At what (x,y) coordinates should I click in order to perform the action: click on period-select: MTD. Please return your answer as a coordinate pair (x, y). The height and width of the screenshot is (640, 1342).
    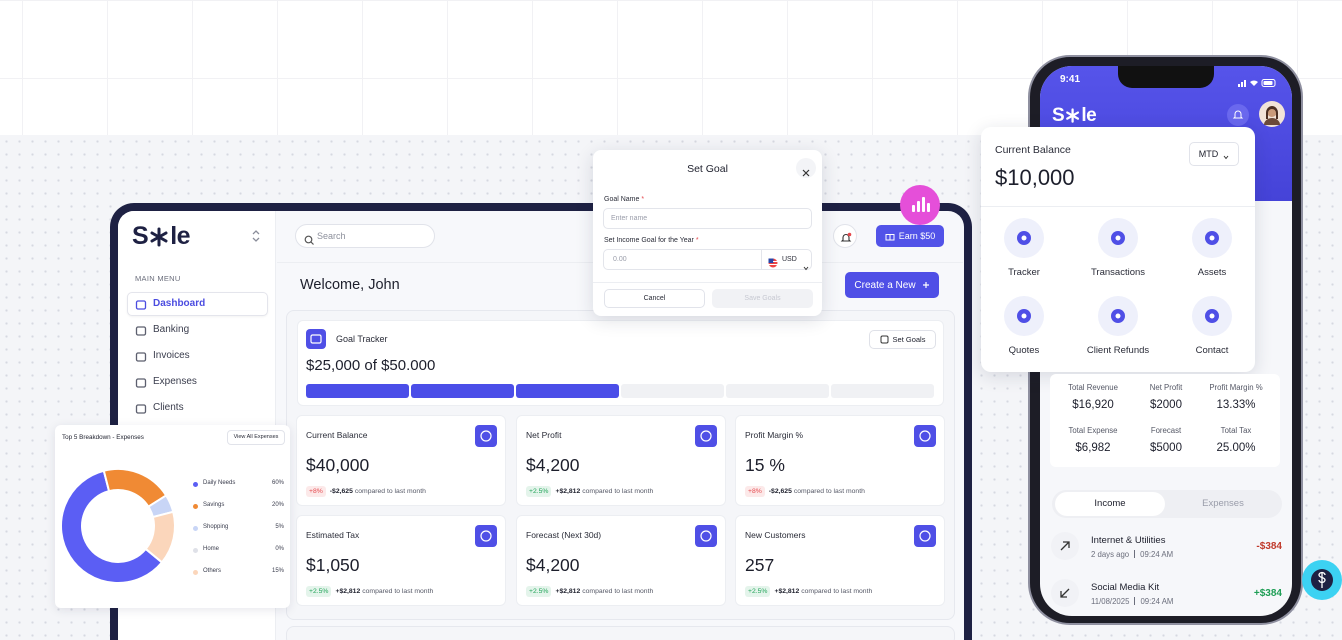
    Looking at the image, I should click on (1214, 154).